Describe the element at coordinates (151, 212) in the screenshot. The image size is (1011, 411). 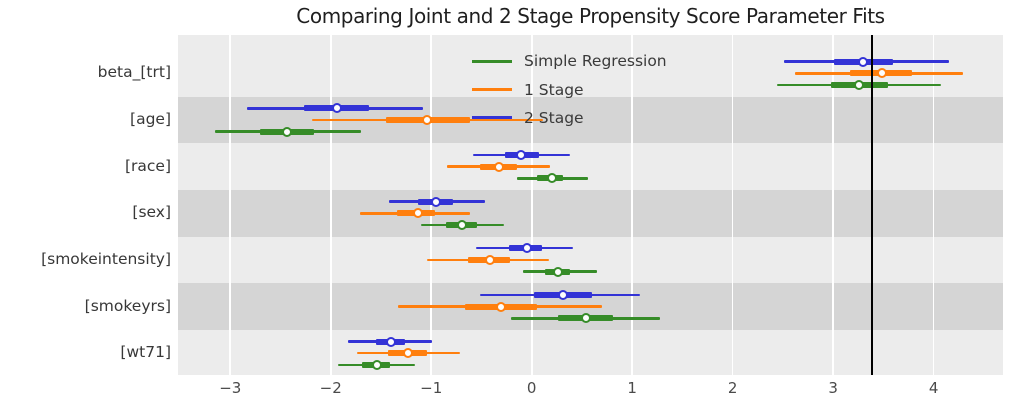
I see `y-axis-label: [sex]` at that location.